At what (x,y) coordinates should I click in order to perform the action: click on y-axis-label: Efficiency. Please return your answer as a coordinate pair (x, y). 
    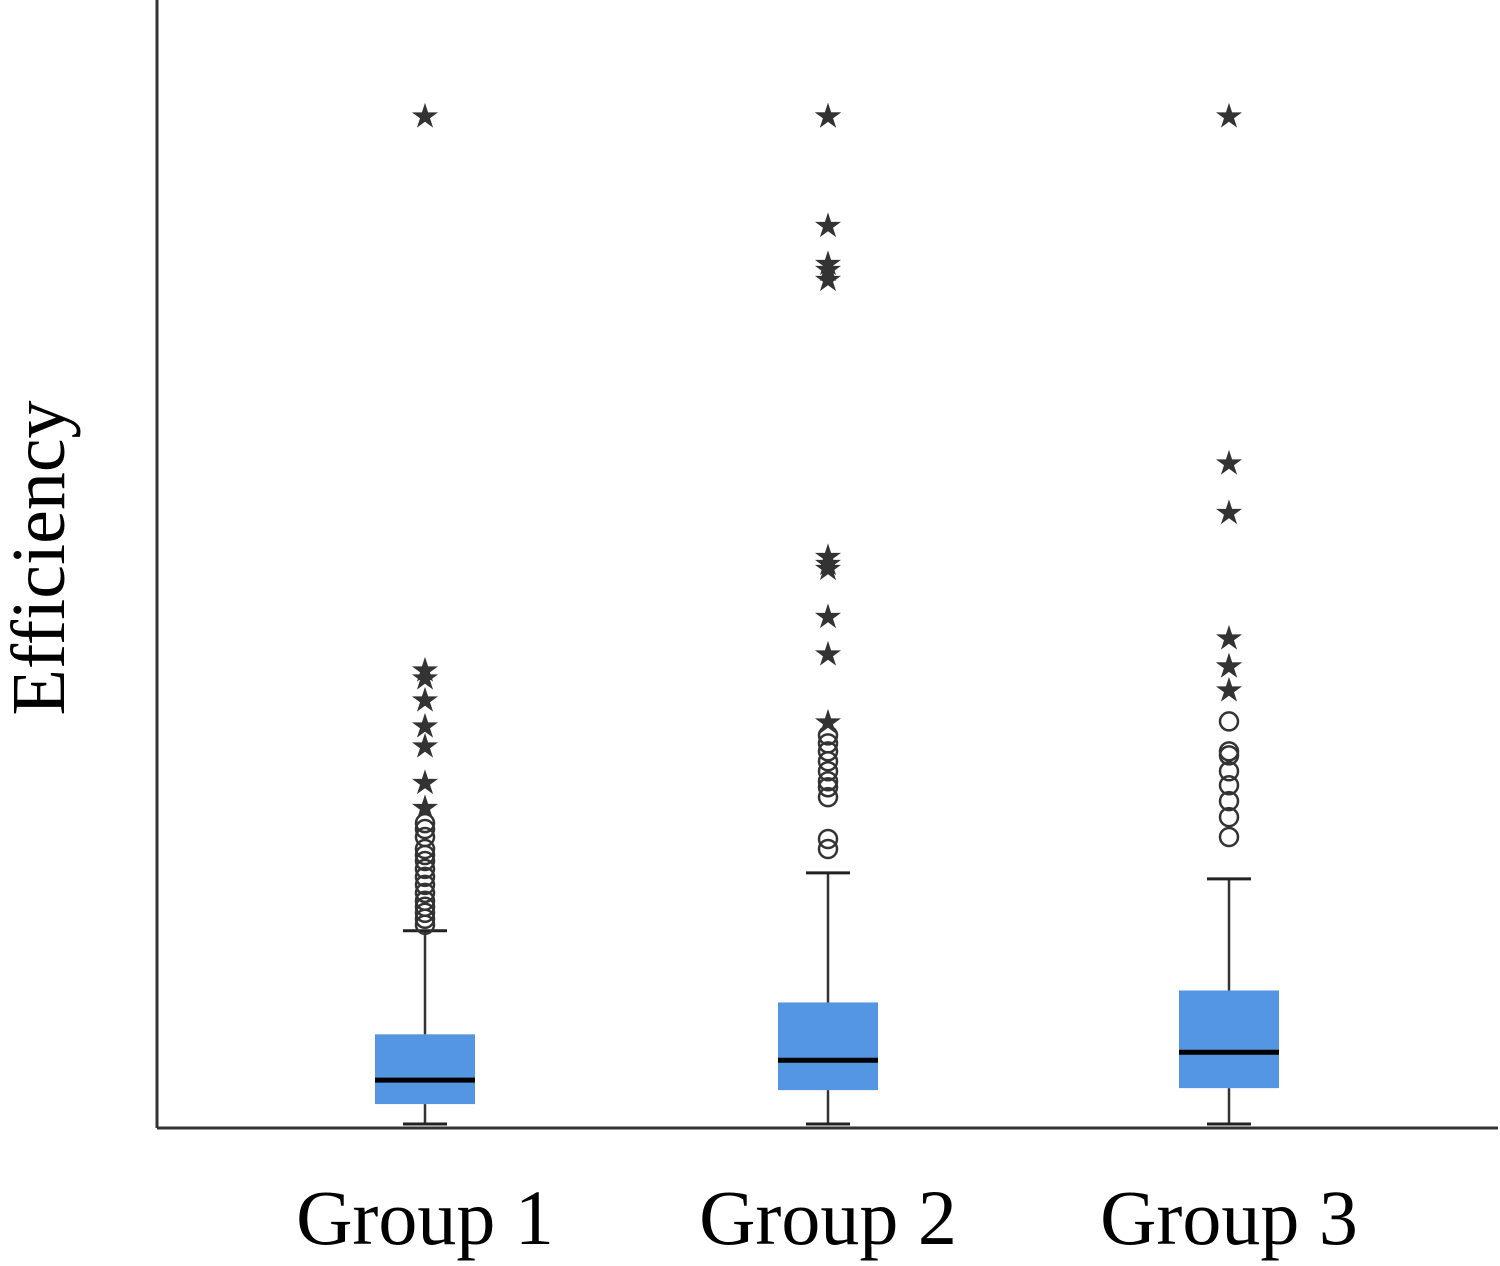
    Looking at the image, I should click on (40, 557).